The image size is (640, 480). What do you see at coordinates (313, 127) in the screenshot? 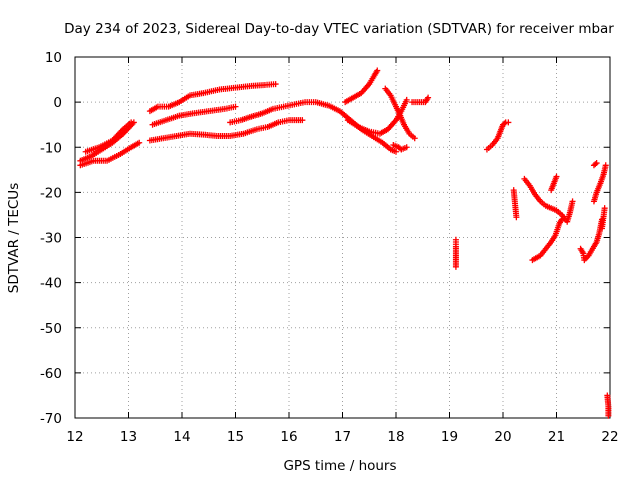
I see `series-track-g` at bounding box center [313, 127].